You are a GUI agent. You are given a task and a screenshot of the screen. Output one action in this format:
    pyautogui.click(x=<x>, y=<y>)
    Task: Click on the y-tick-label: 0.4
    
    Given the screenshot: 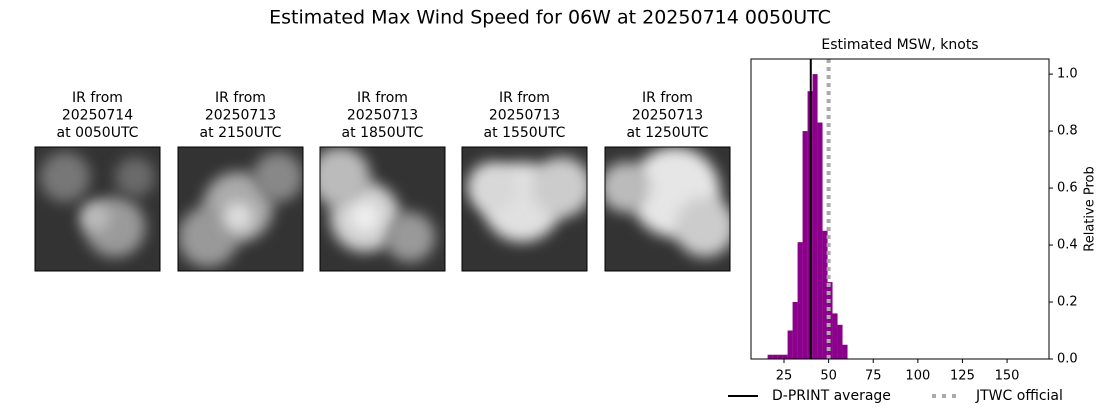 What is the action you would take?
    pyautogui.click(x=1067, y=245)
    